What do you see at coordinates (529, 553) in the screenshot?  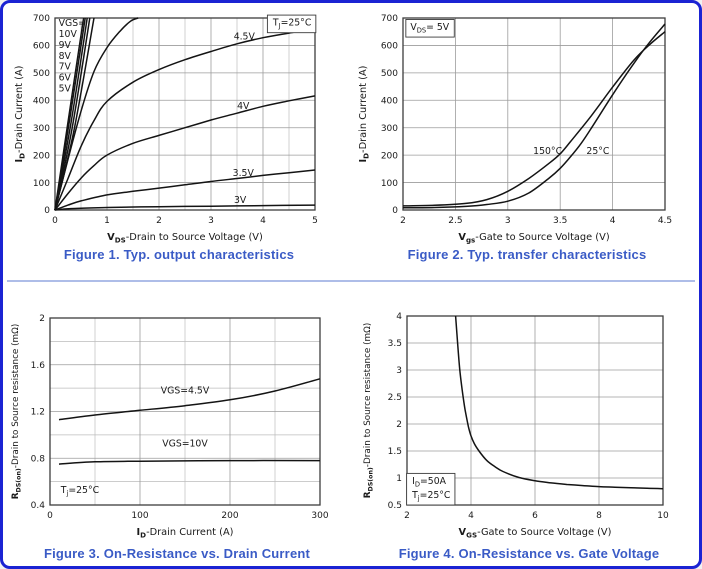 I see `figure-4-caption: Figure 4. On-Resistance vs. Gate Voltage` at bounding box center [529, 553].